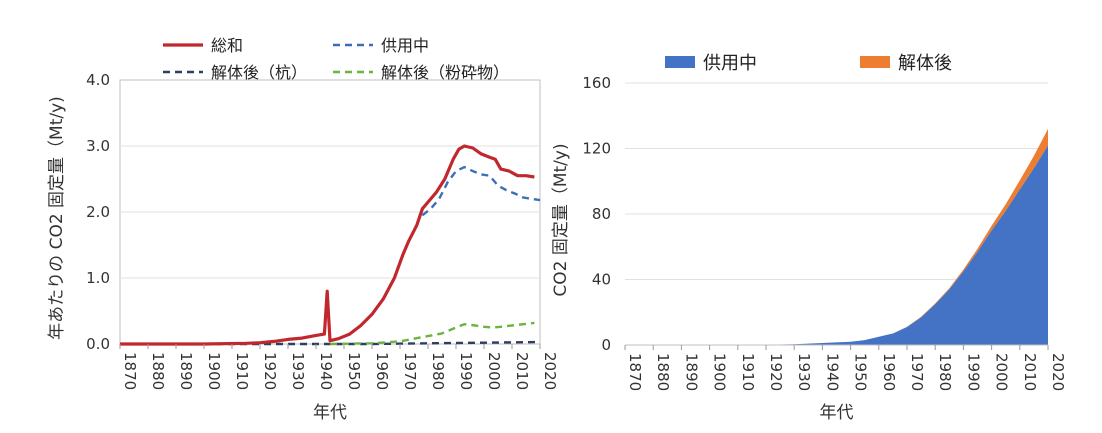 The width and height of the screenshot is (1102, 433). I want to click on y-tick-label: 160, so click(596, 83).